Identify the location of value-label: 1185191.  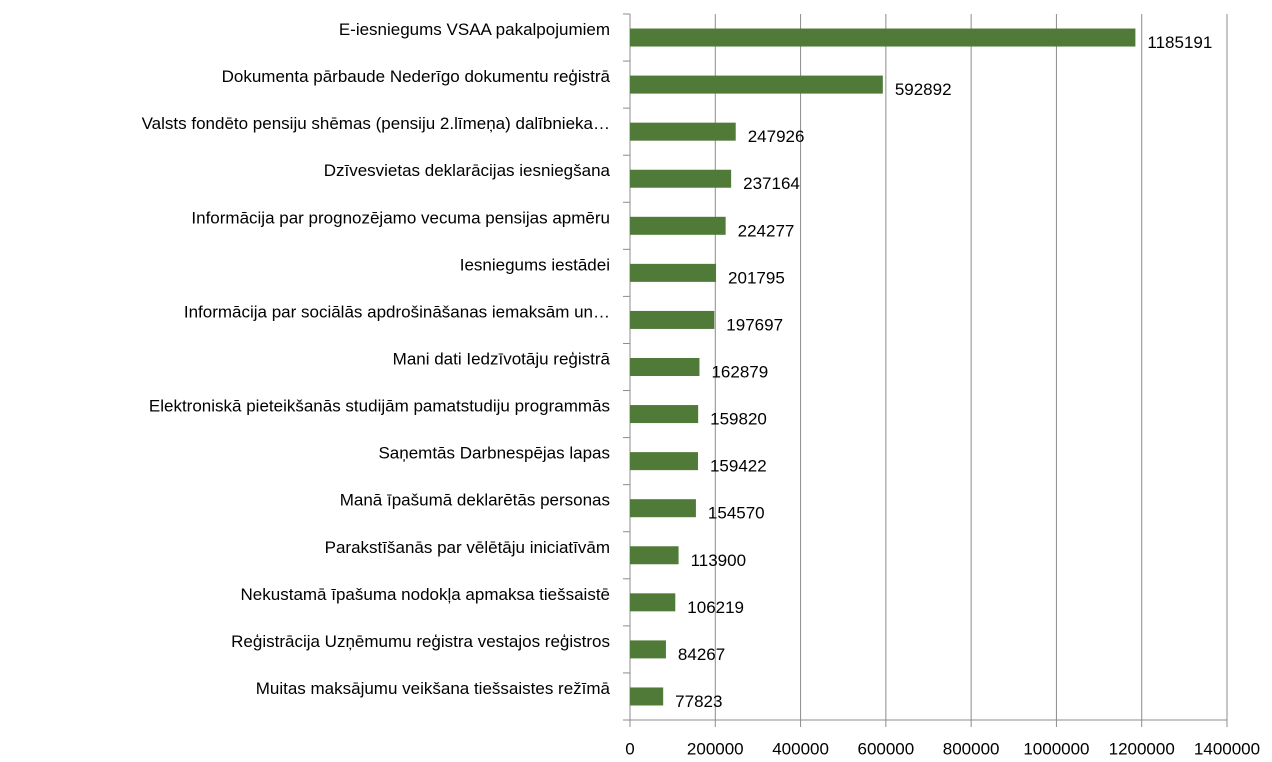
(1179, 42).